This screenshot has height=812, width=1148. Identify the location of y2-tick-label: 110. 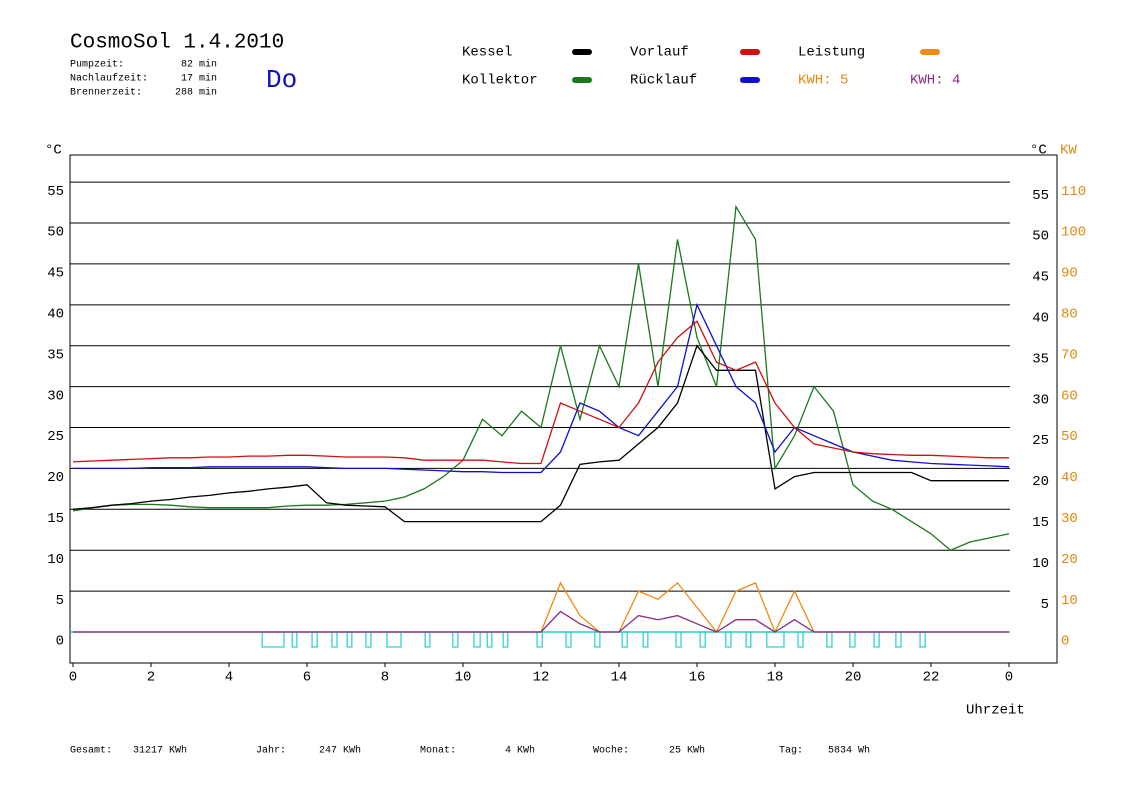
(1073, 192).